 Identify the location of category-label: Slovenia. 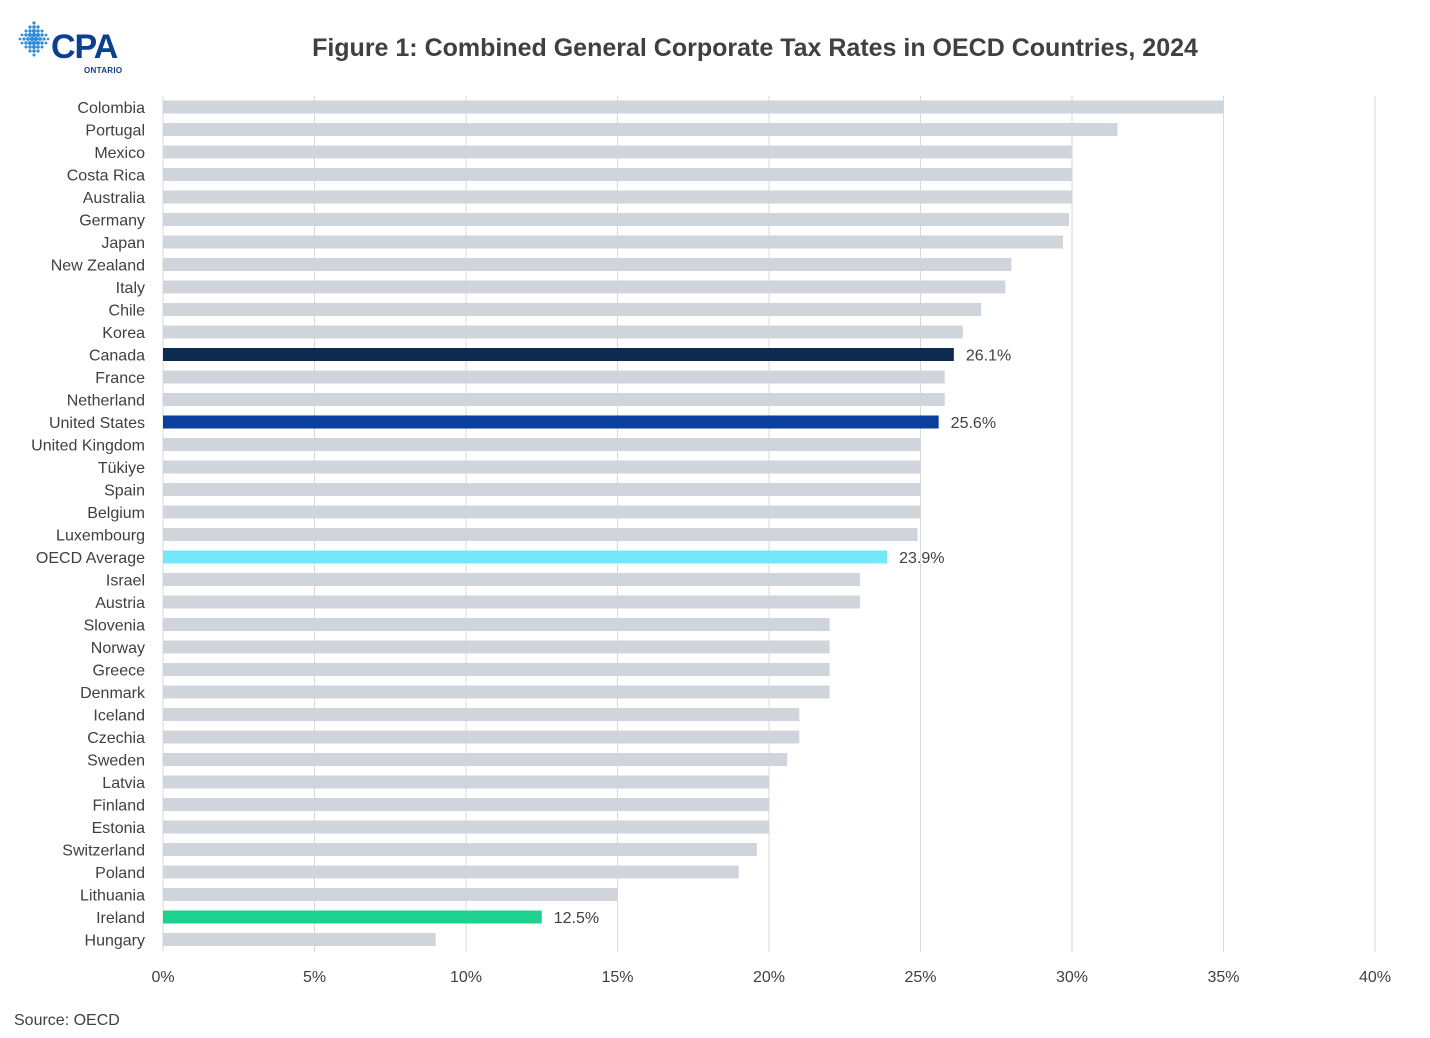
(114, 626).